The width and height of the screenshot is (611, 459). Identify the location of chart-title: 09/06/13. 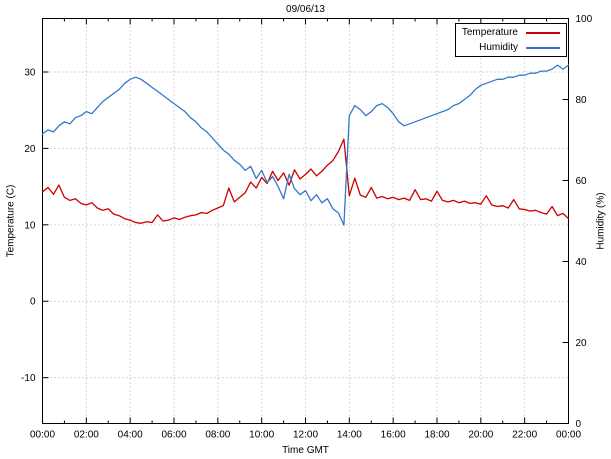
(305, 9).